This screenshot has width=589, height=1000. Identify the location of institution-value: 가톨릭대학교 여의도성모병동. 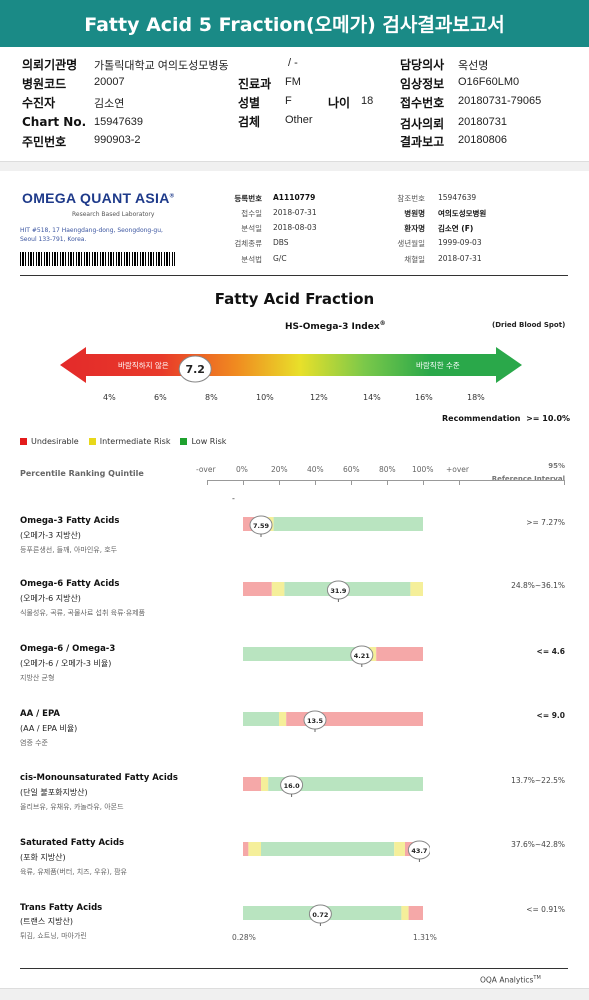
(161, 66).